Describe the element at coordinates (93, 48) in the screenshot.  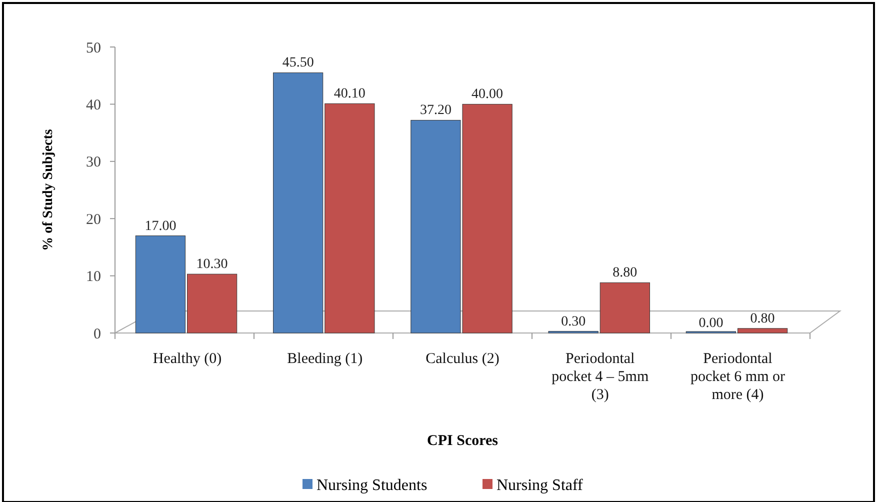
I see `y-tick-label: 50` at that location.